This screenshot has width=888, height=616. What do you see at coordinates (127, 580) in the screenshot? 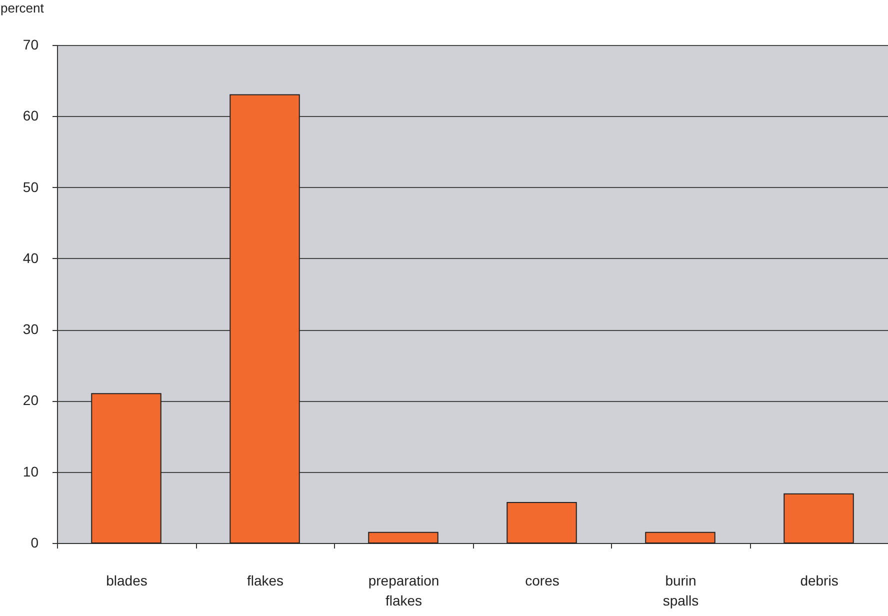
I see `x-tick-label: blades` at bounding box center [127, 580].